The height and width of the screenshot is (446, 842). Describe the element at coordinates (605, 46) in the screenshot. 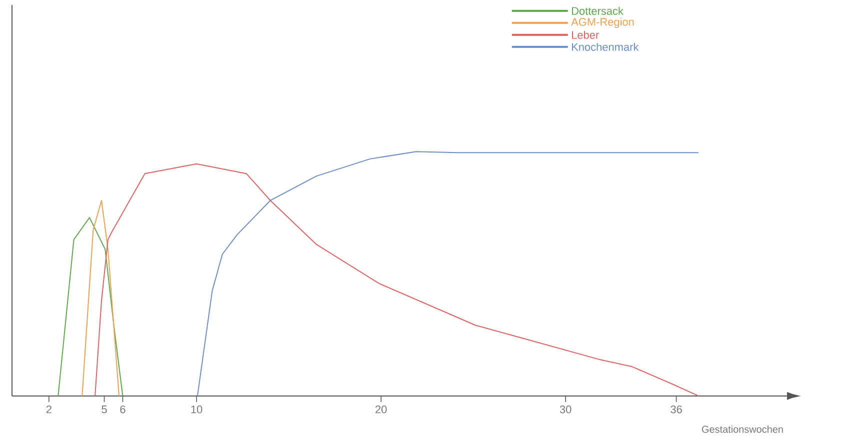

I see `text: Knochenmark` at that location.